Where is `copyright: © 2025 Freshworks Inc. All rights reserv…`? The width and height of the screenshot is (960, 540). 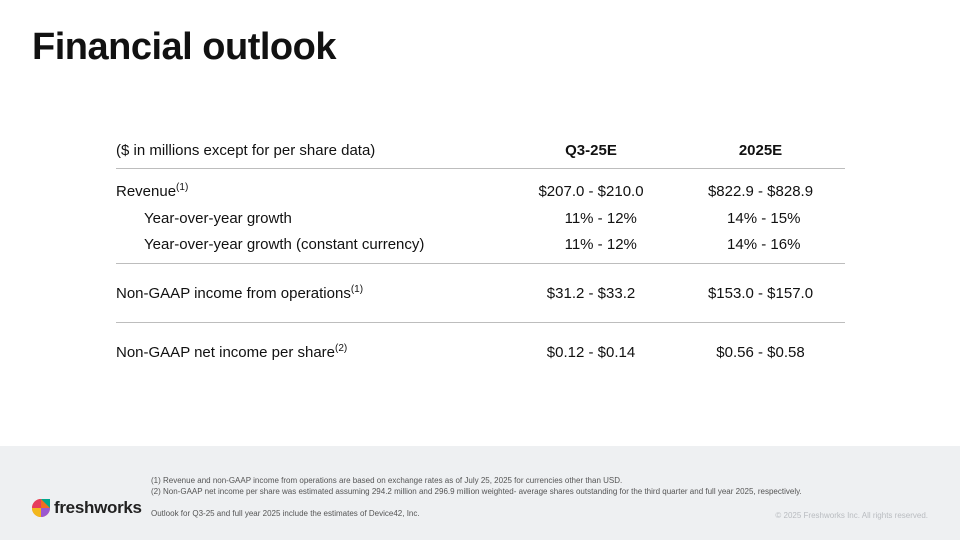
copyright: © 2025 Freshworks Inc. All rights reserv… is located at coordinates (851, 515).